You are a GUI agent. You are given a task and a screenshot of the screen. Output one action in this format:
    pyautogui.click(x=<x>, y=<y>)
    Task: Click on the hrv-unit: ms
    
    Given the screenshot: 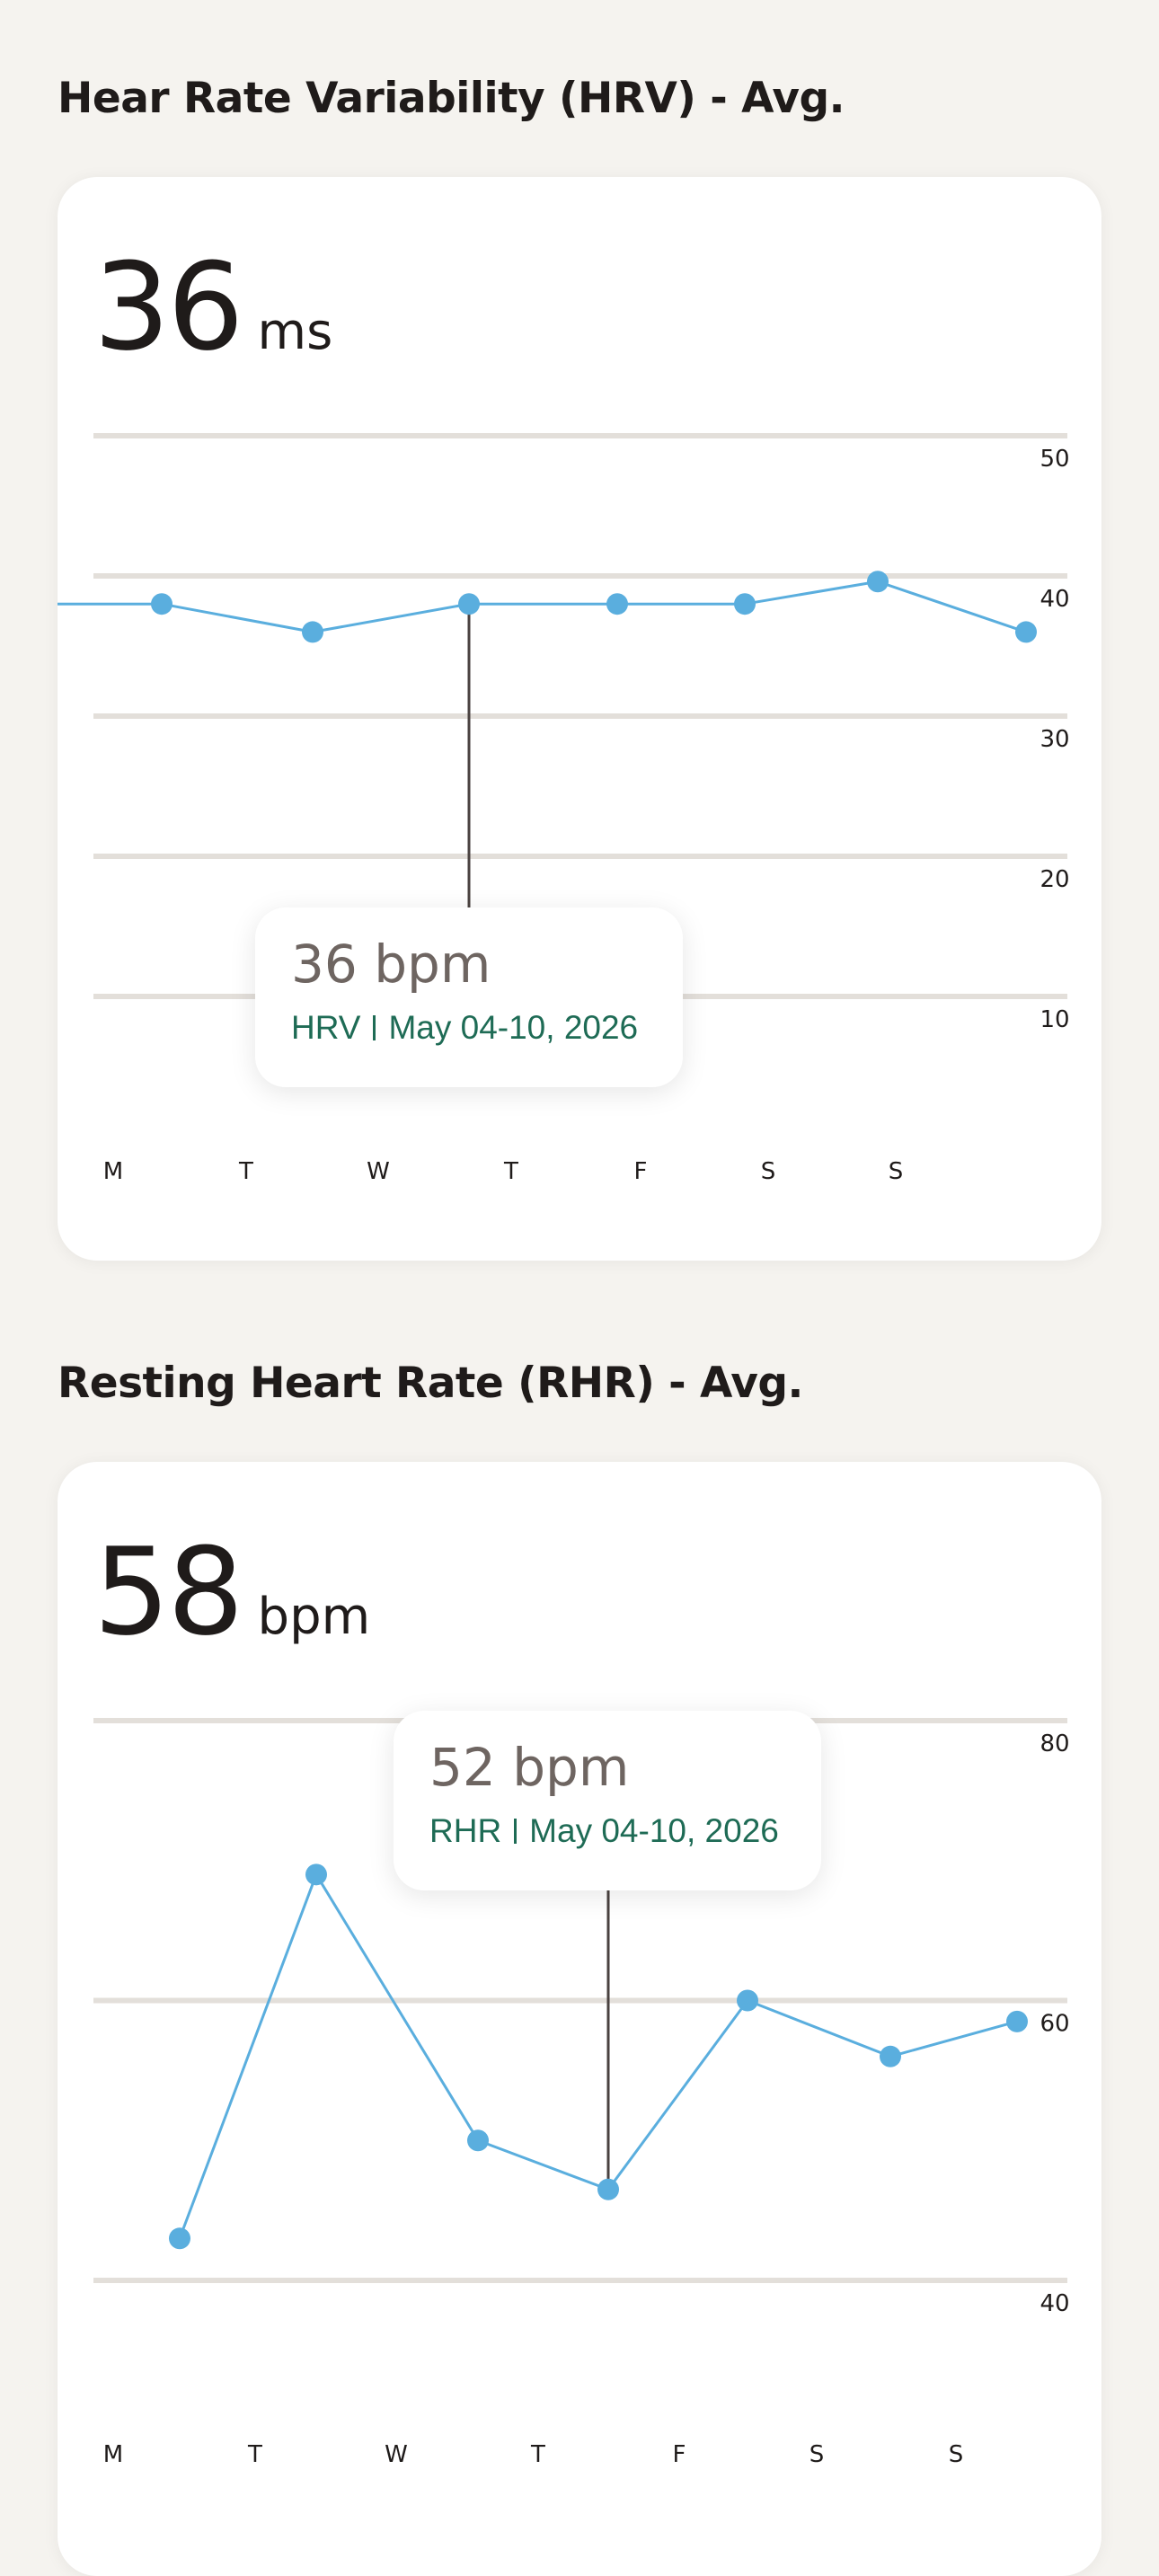 What is the action you would take?
    pyautogui.click(x=295, y=332)
    